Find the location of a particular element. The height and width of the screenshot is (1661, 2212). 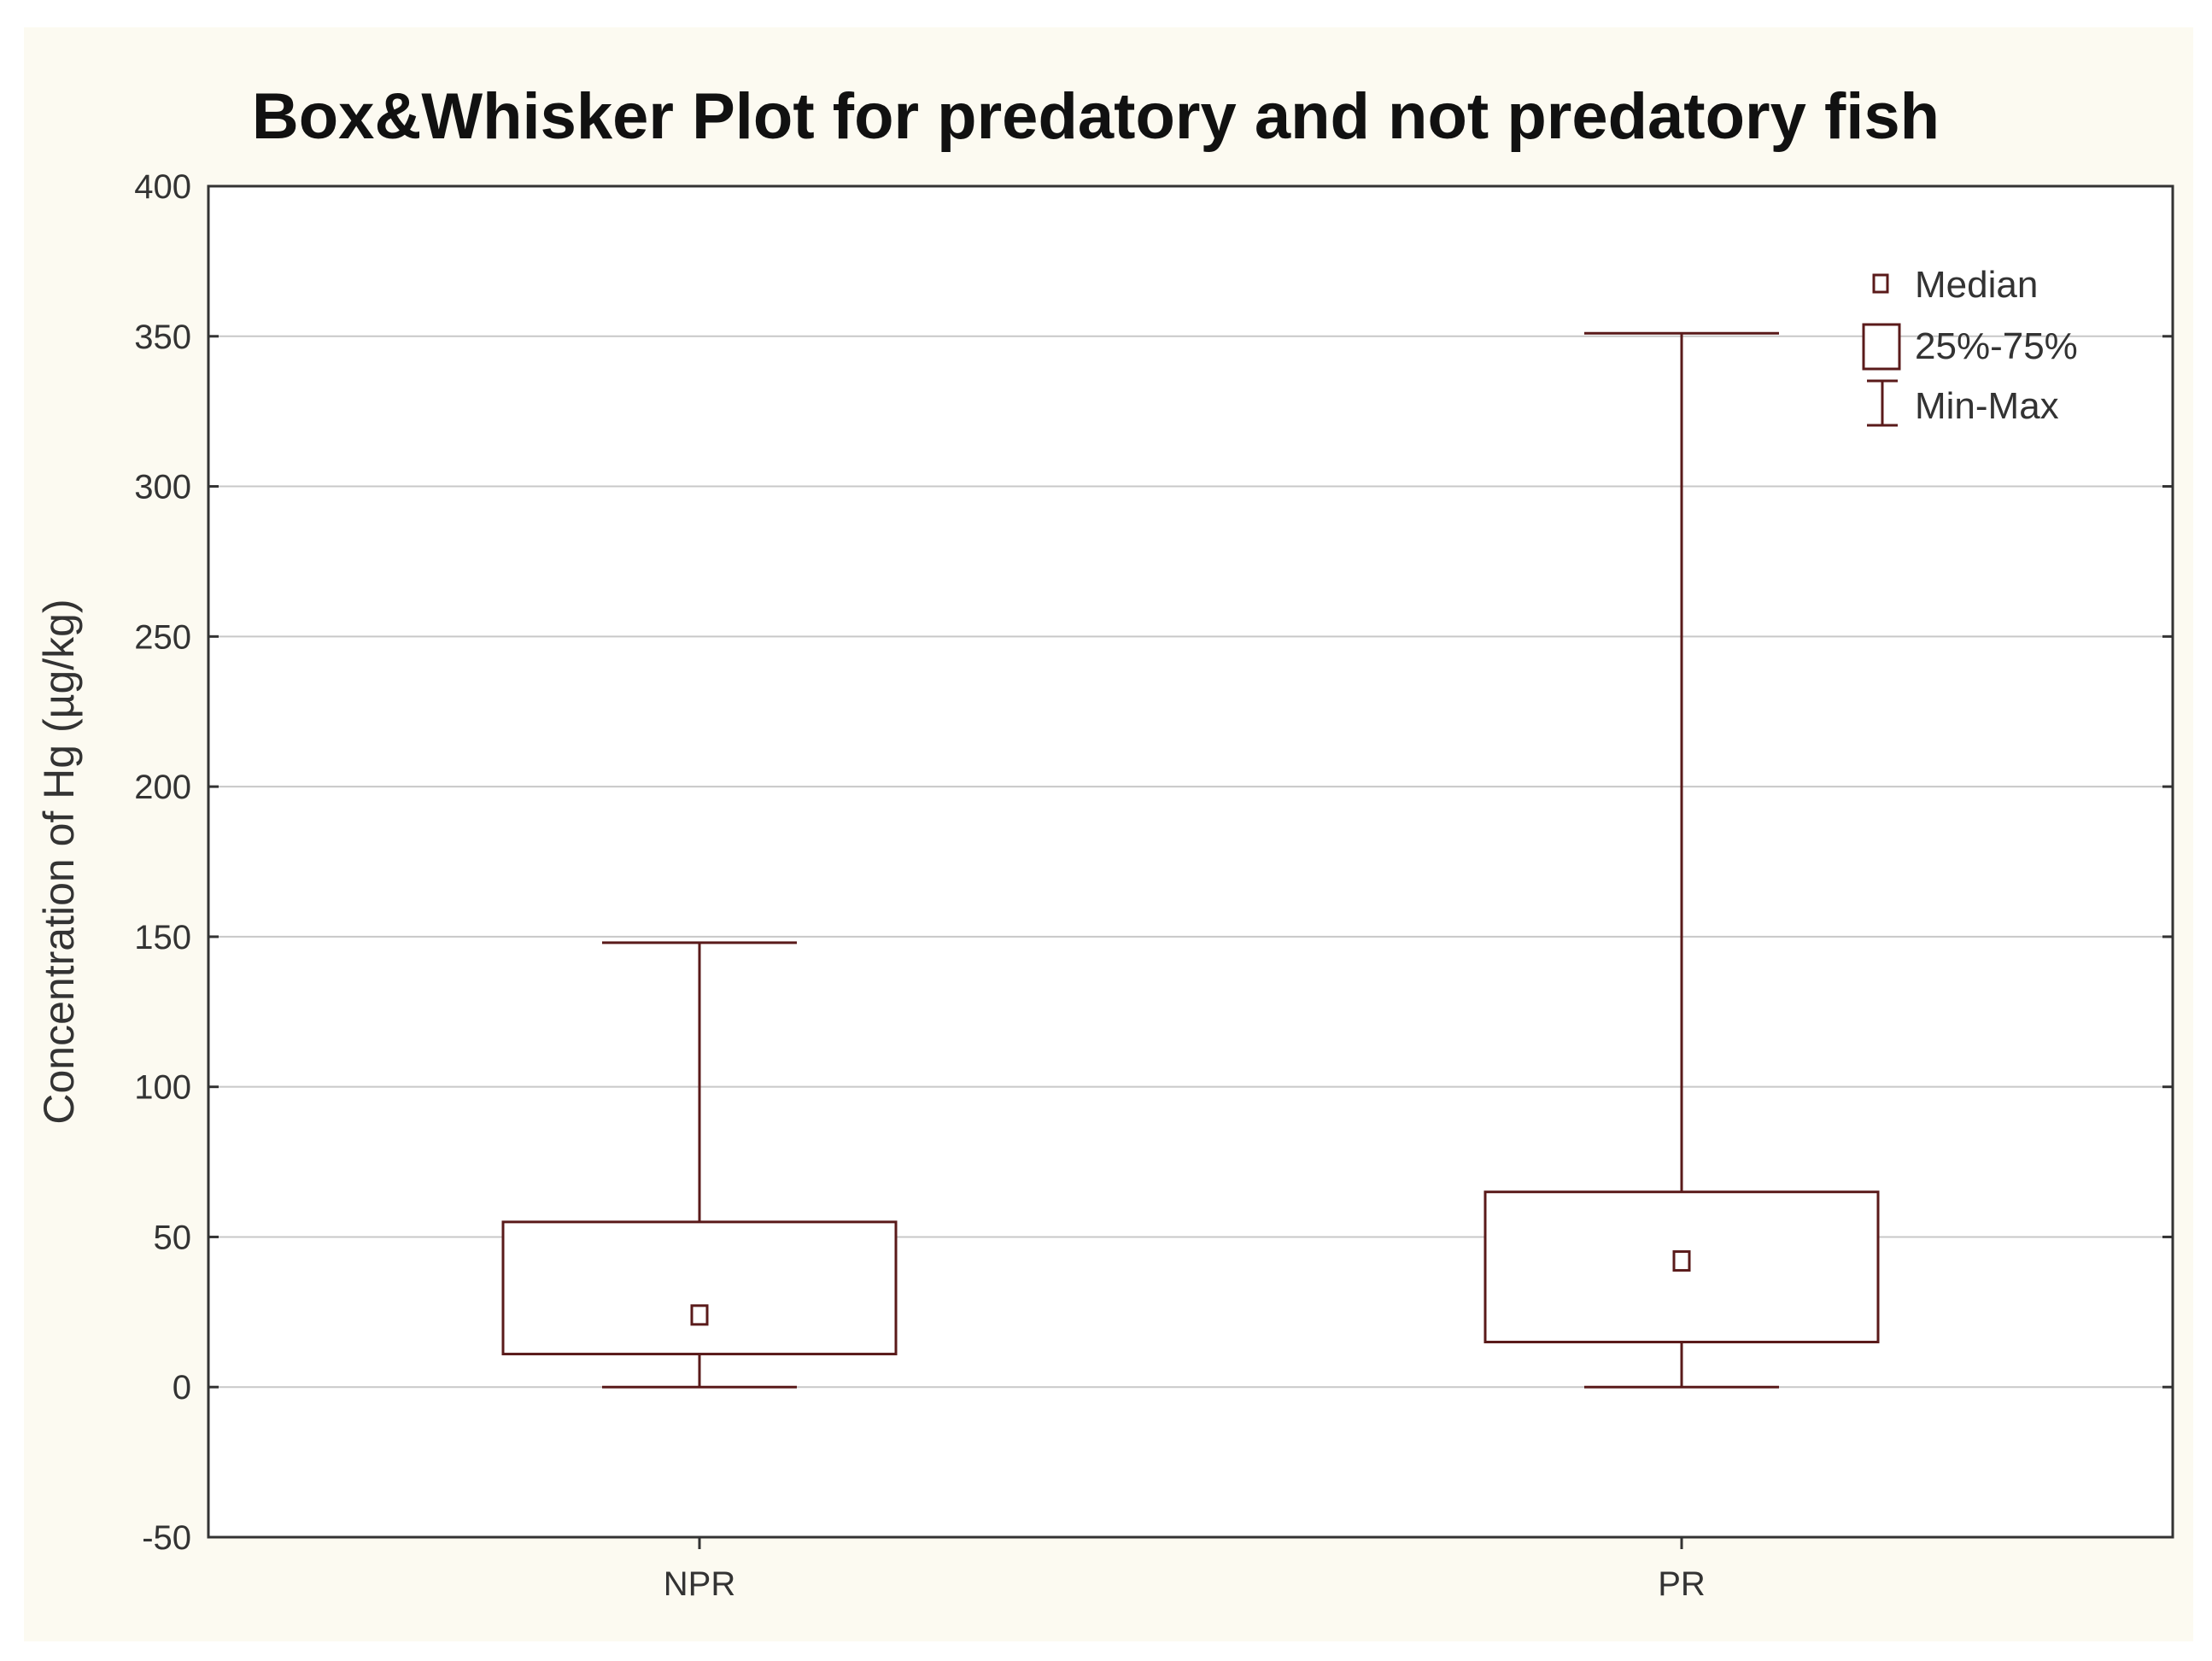

y-tick-label-9: 400 is located at coordinates (162, 187).